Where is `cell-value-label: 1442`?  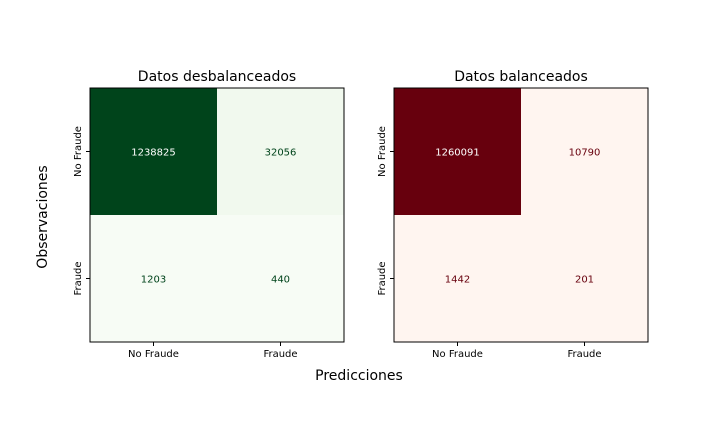
cell-value-label: 1442 is located at coordinates (457, 280).